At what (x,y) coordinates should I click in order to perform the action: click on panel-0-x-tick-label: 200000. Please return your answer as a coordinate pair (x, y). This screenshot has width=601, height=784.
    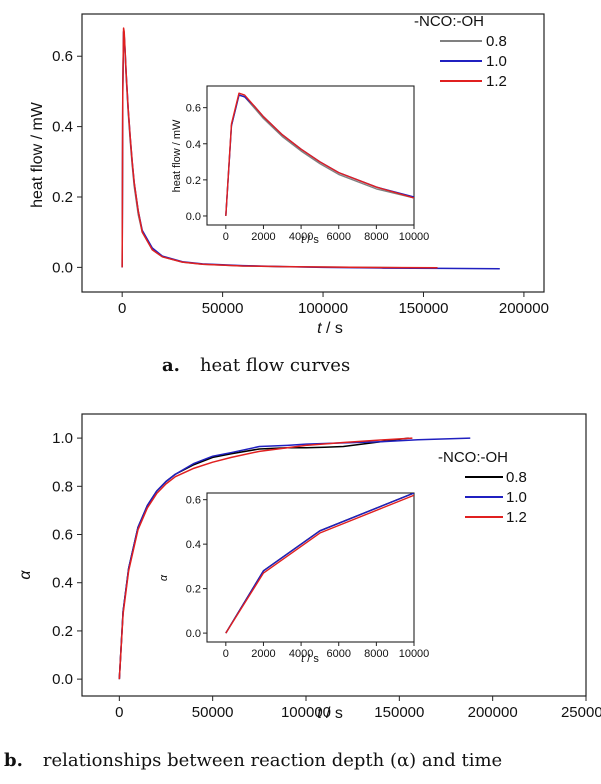
    Looking at the image, I should click on (524, 308).